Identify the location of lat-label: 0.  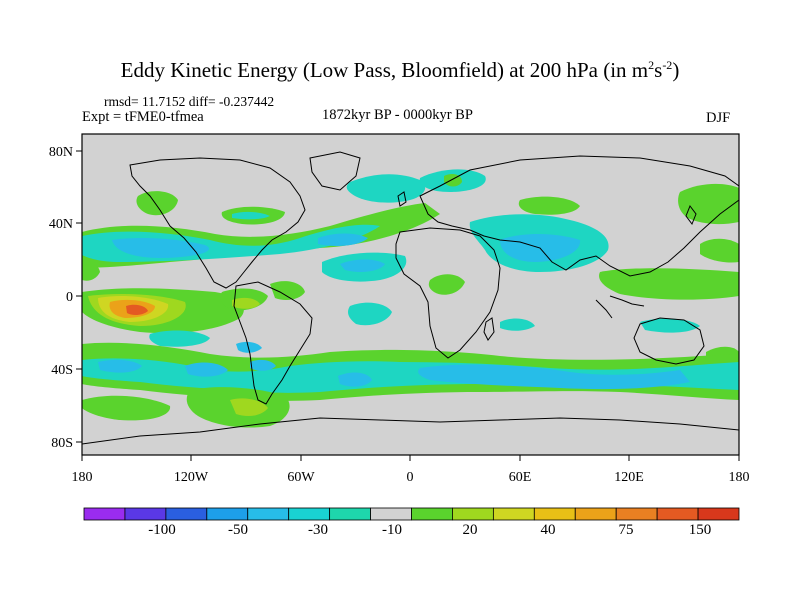
(69, 297).